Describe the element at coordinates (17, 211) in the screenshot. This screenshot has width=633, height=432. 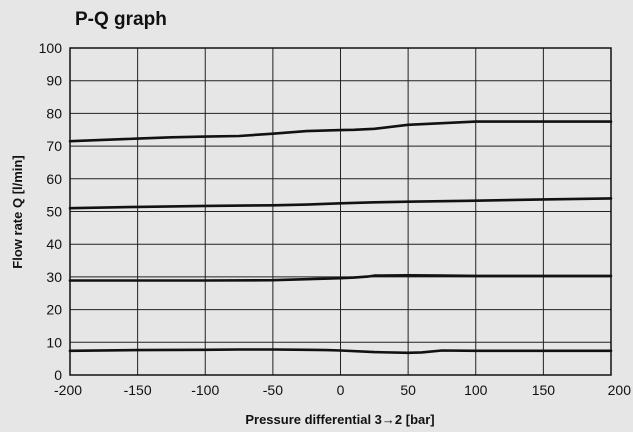
I see `y-axis-label: Flow rate Q [l/min]` at that location.